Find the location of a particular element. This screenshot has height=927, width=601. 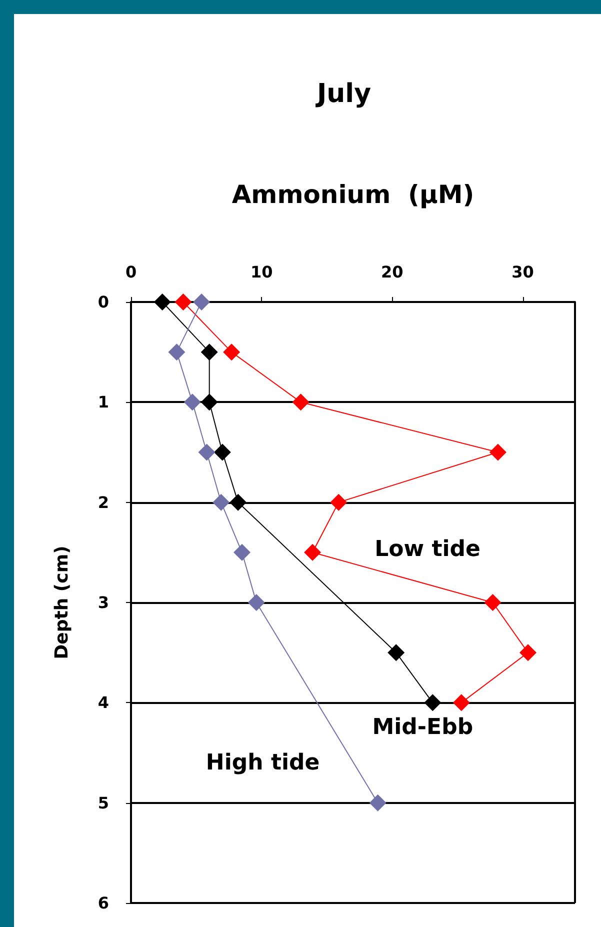

y-tick-label: 1 is located at coordinates (103, 402).